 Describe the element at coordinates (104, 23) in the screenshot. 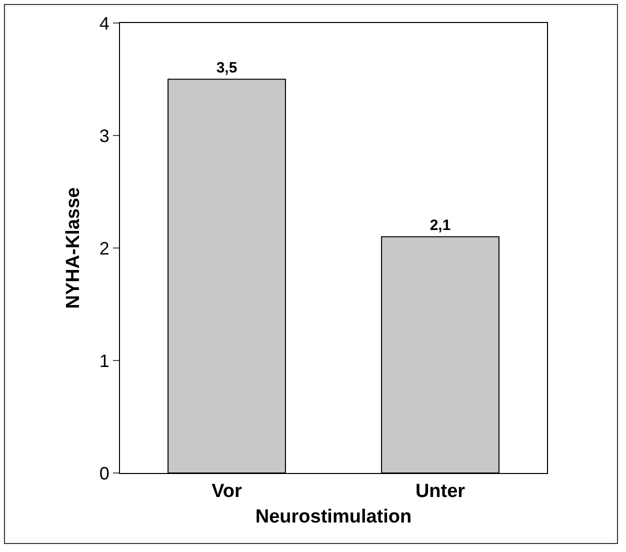

I see `y-tick-label: 4` at that location.